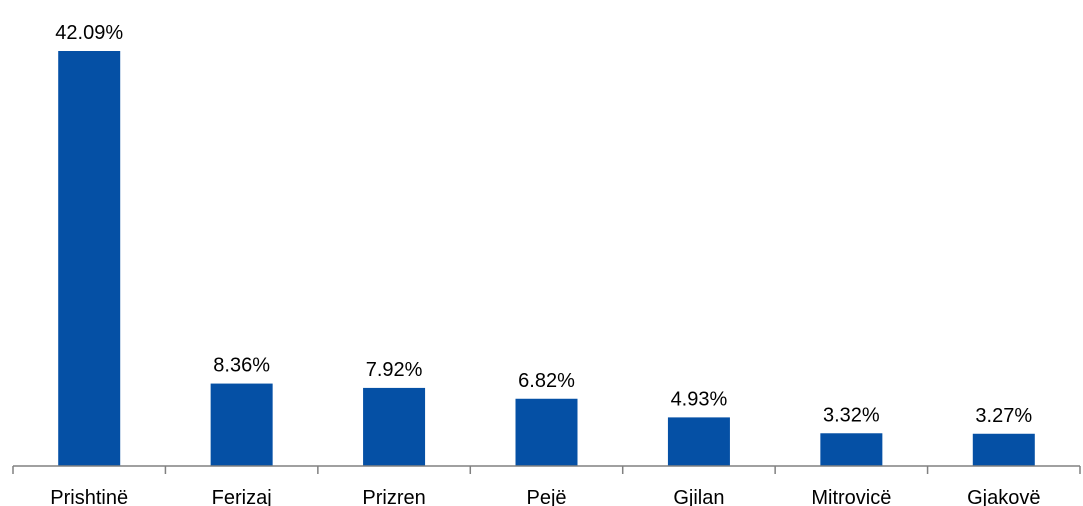 The height and width of the screenshot is (506, 1083). Describe the element at coordinates (851, 496) in the screenshot. I see `x-tick-label-5: Mitrovicë` at that location.